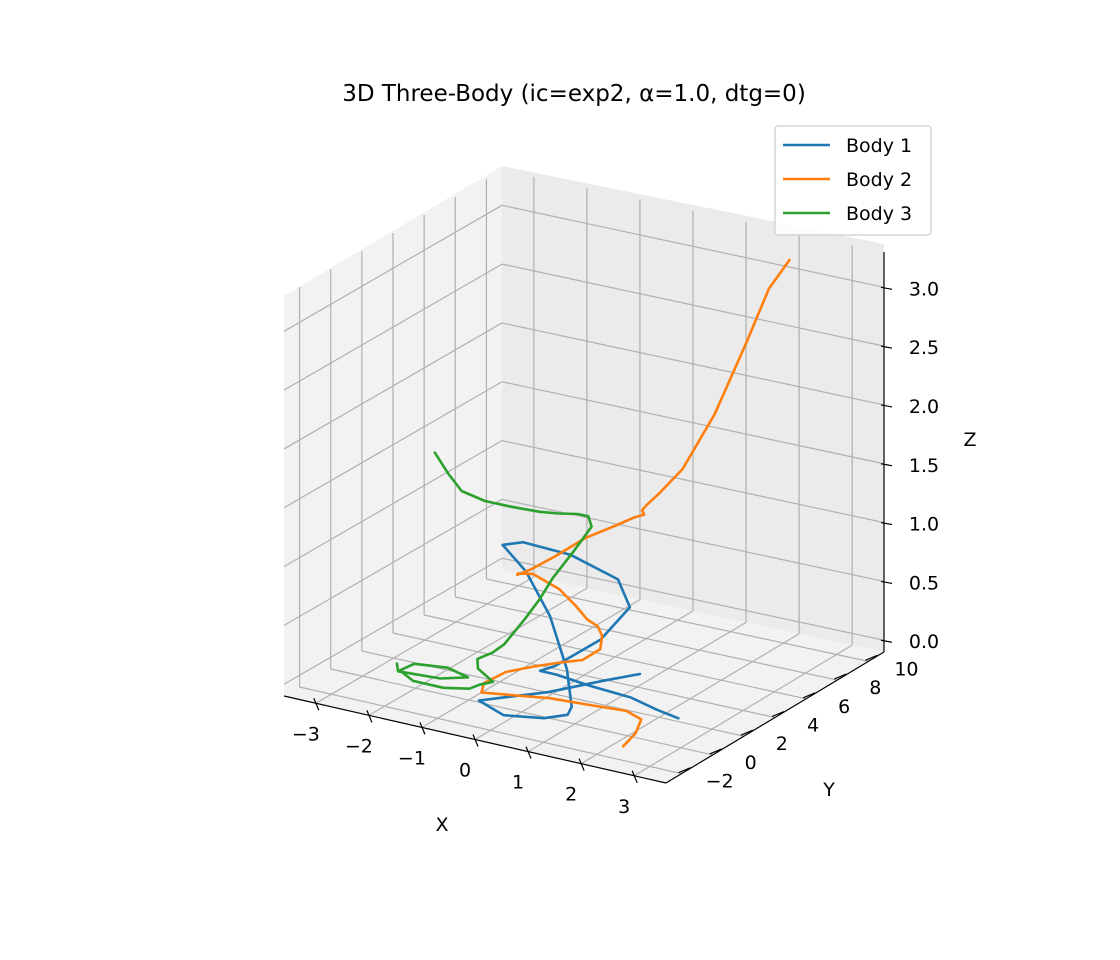 This screenshot has width=1120, height=960. What do you see at coordinates (359, 746) in the screenshot?
I see `x-tick-label: −2` at bounding box center [359, 746].